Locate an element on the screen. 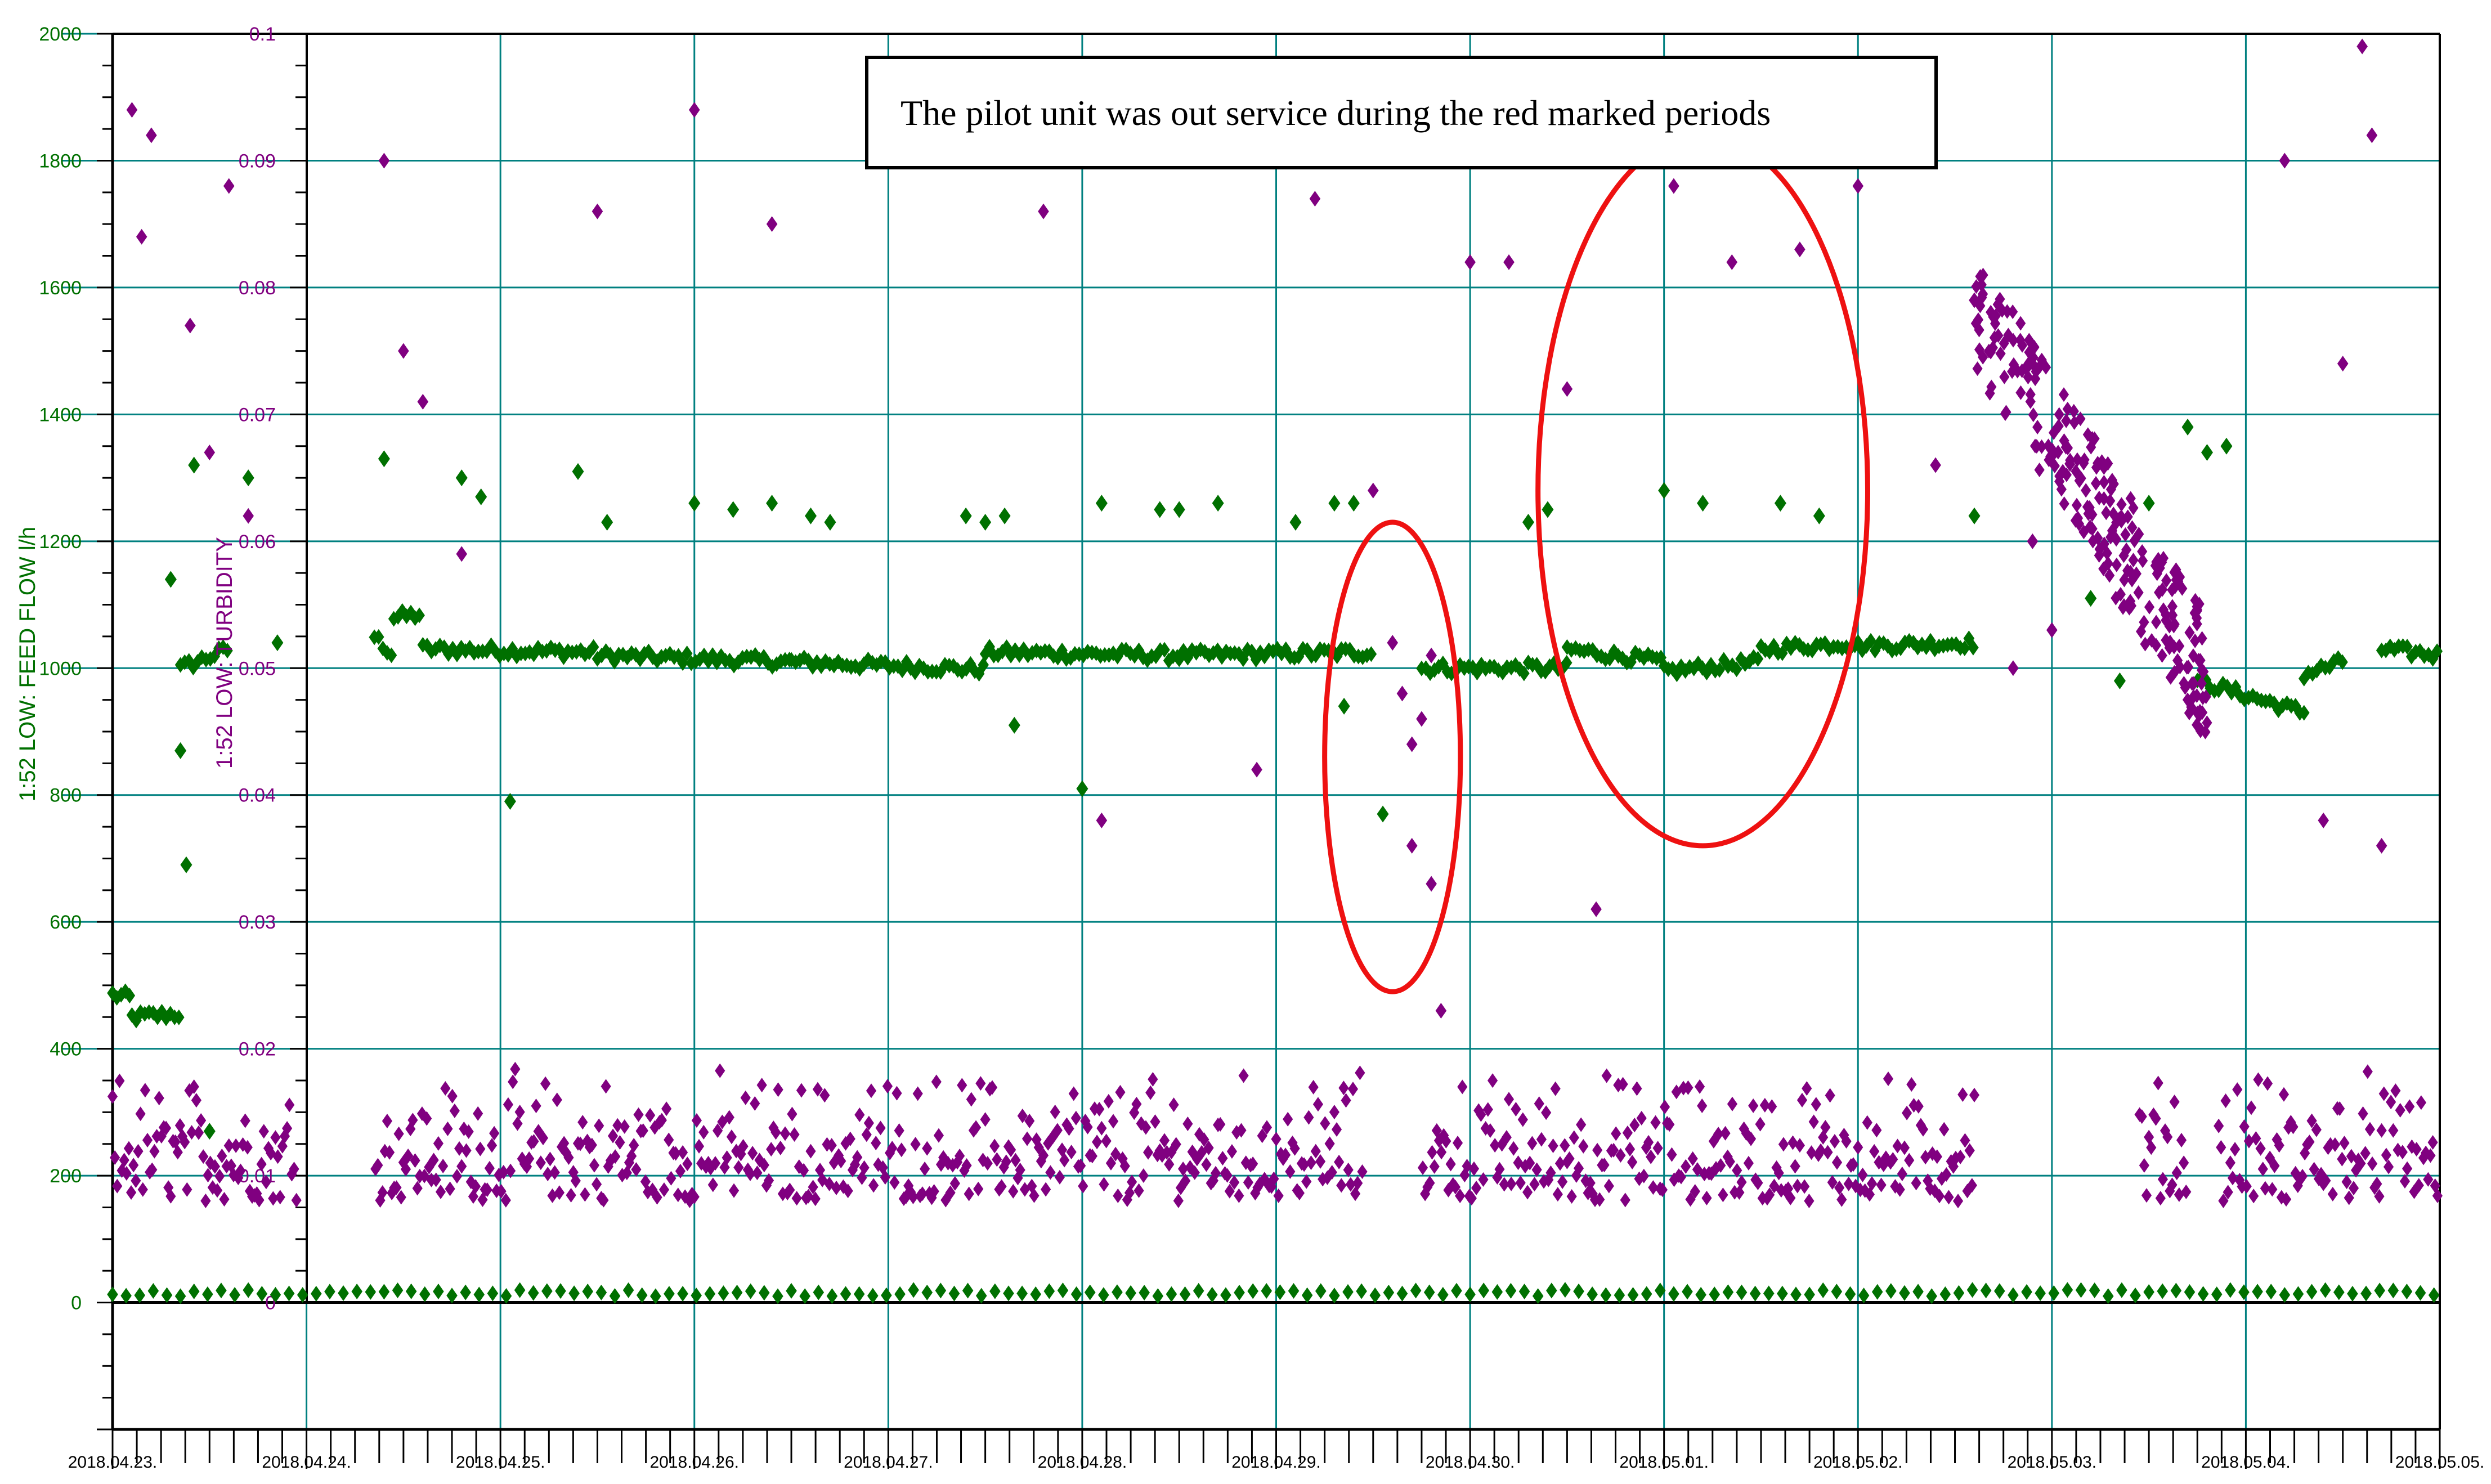 The height and width of the screenshot is (1484, 2491). out-of-service-ellipse is located at coordinates (1392, 757).